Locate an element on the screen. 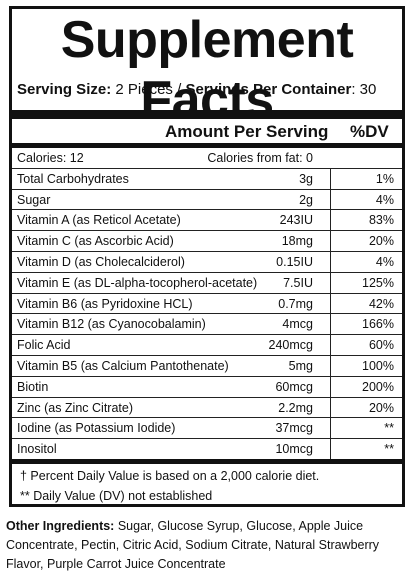 The width and height of the screenshot is (416, 575). nutrient-amount: 60mcg is located at coordinates (294, 386).